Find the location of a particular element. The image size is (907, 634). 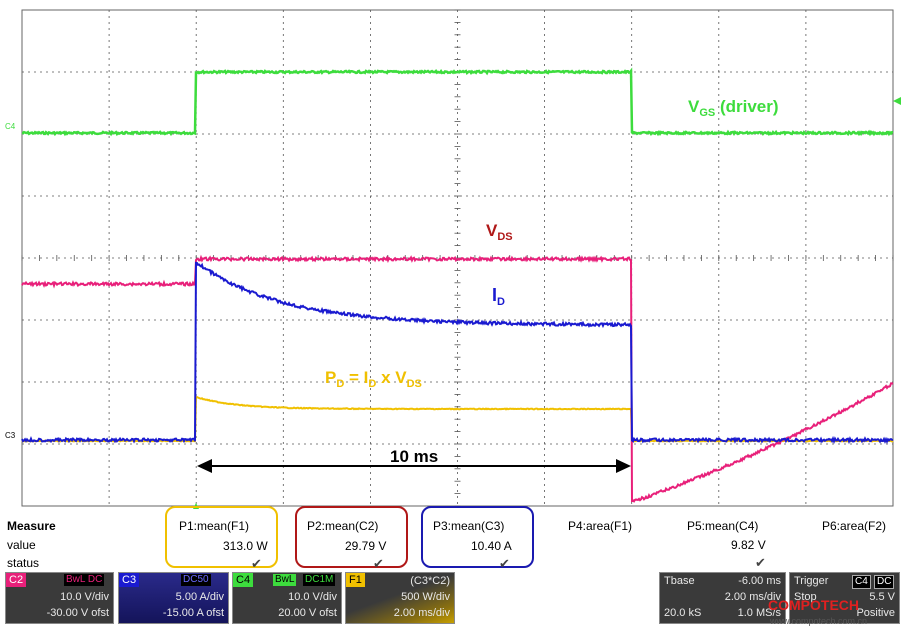

value-header: value is located at coordinates (21, 545).